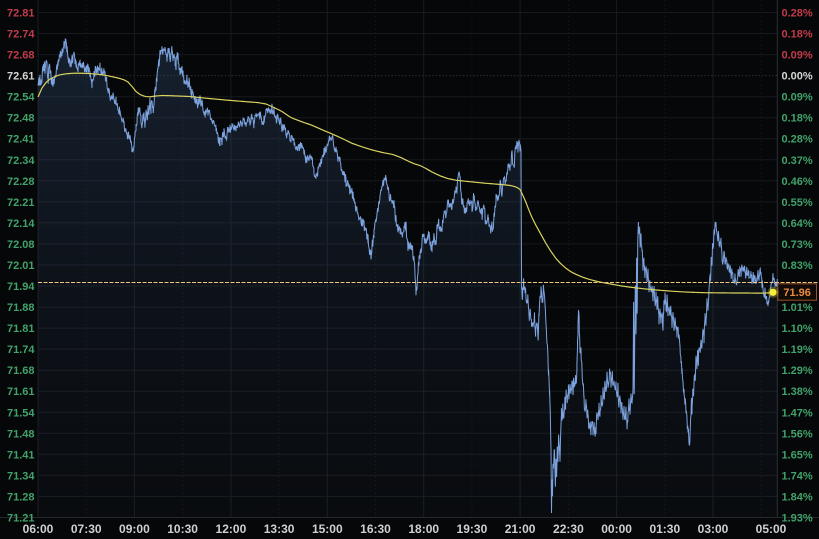  I want to click on svg-text: 09:00, so click(134, 529).